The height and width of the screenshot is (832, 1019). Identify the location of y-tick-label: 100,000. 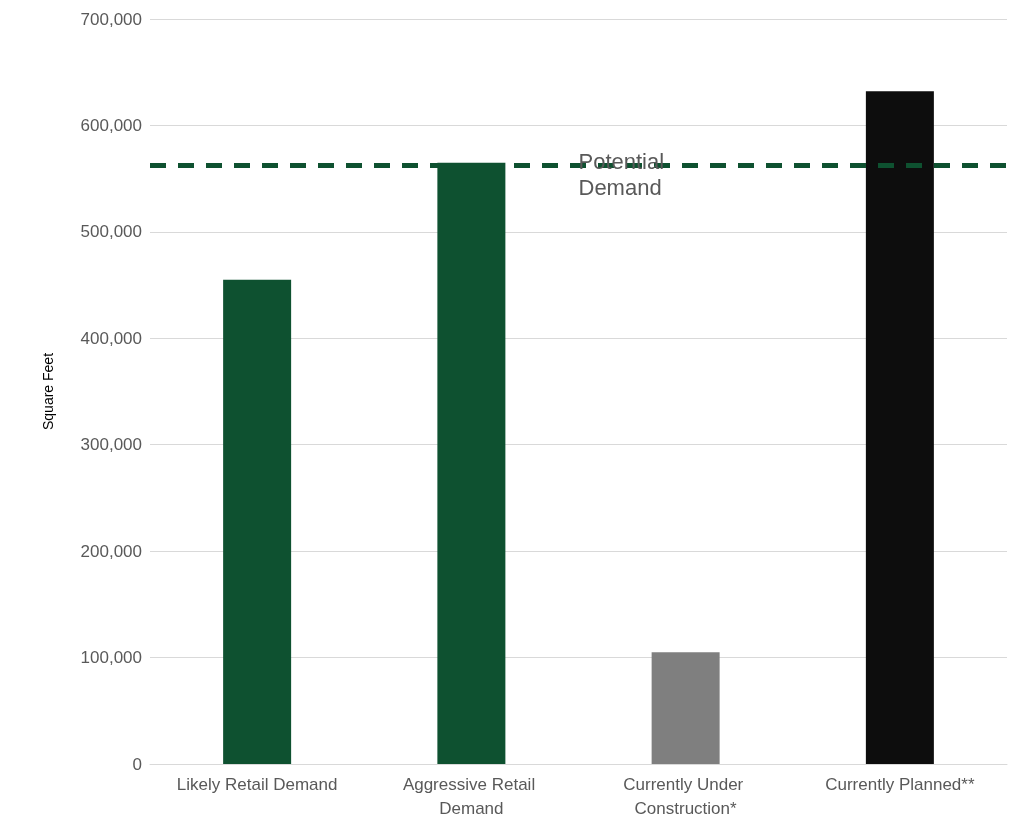
(111, 658).